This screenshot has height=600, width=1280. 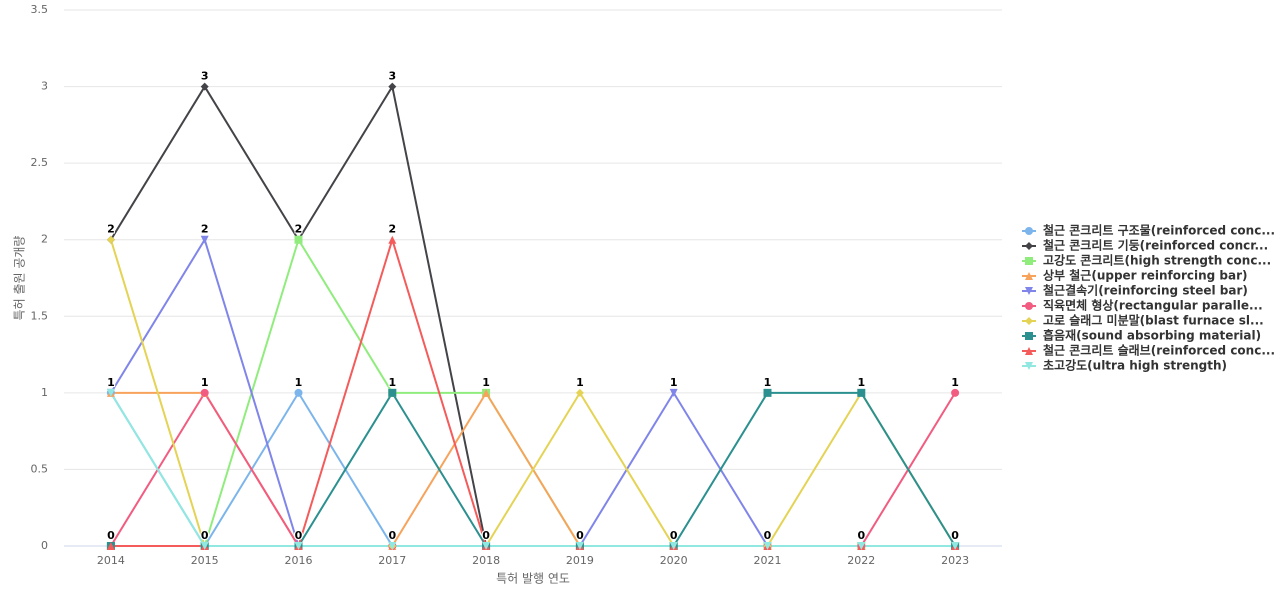 I want to click on x-tick-label: 2016, so click(x=299, y=560).